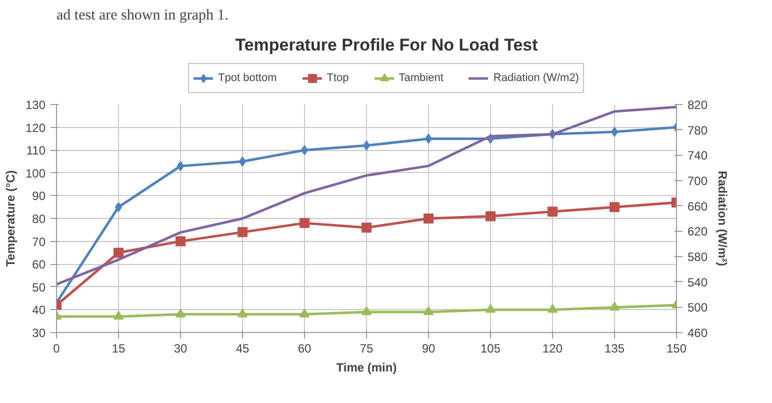 Image resolution: width=772 pixels, height=403 pixels. What do you see at coordinates (35, 105) in the screenshot?
I see `y-tick-label: 130` at bounding box center [35, 105].